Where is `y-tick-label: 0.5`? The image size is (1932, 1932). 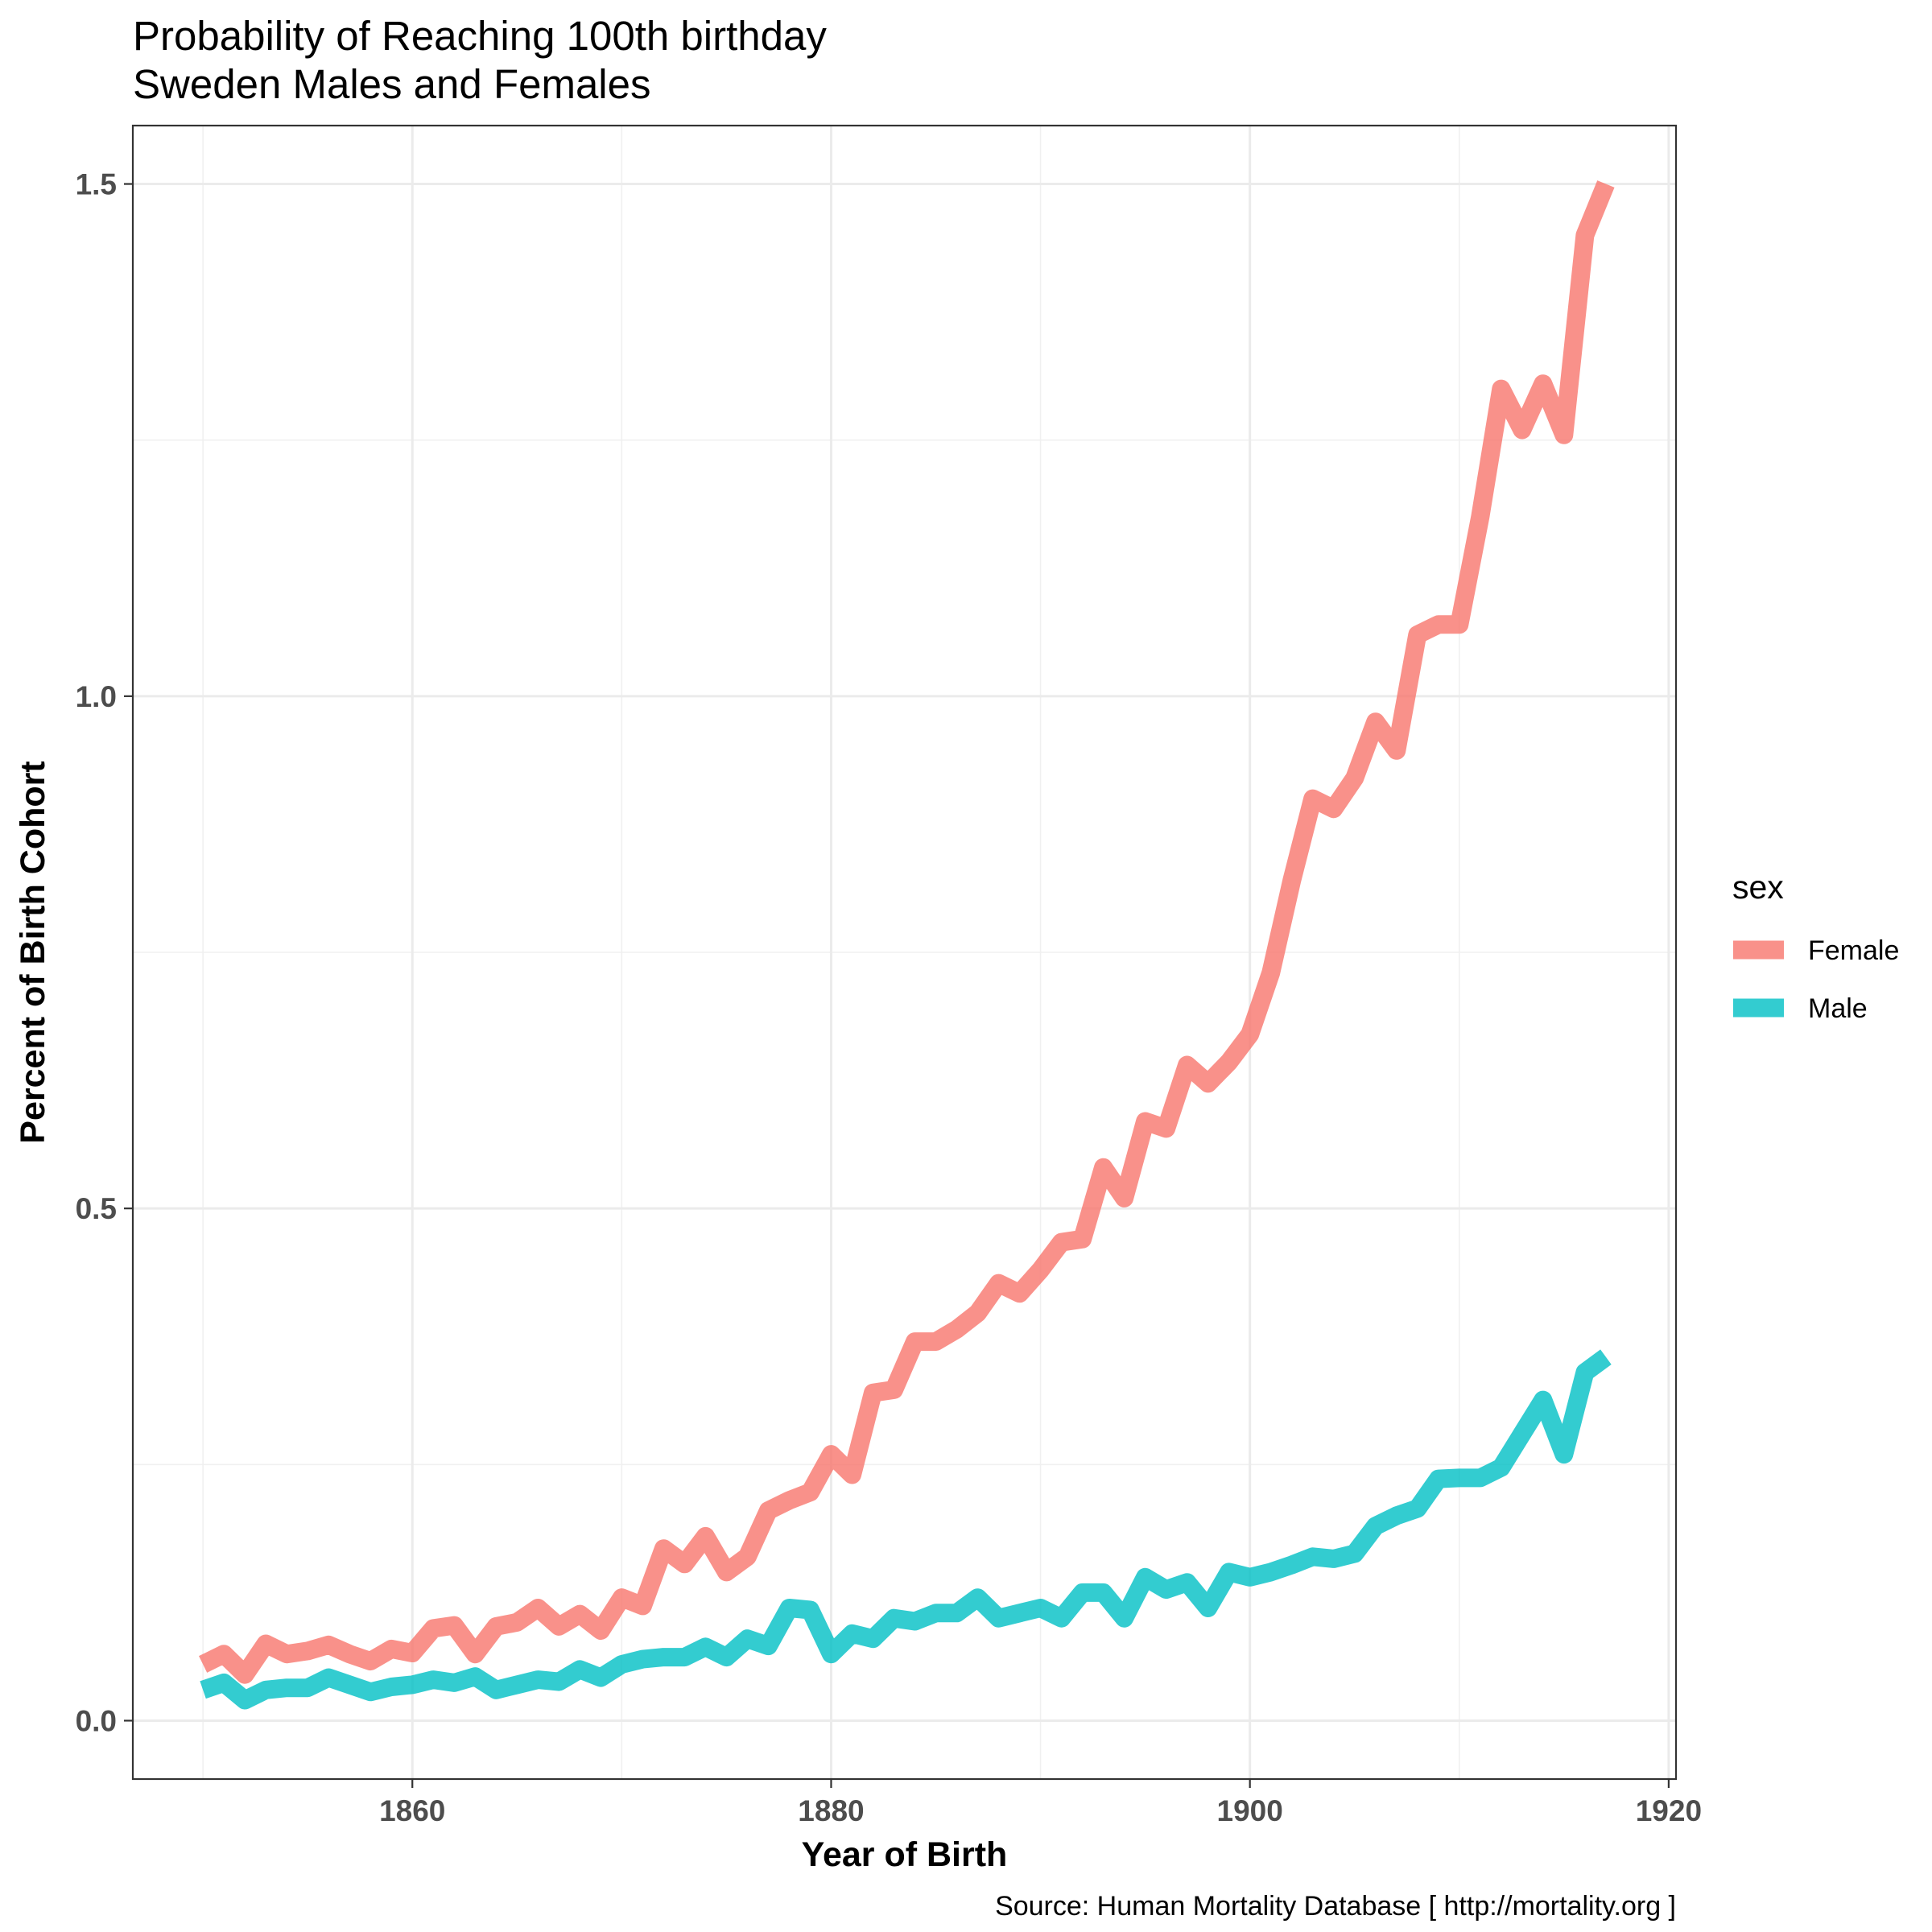
y-tick-label: 0.5 is located at coordinates (96, 1208).